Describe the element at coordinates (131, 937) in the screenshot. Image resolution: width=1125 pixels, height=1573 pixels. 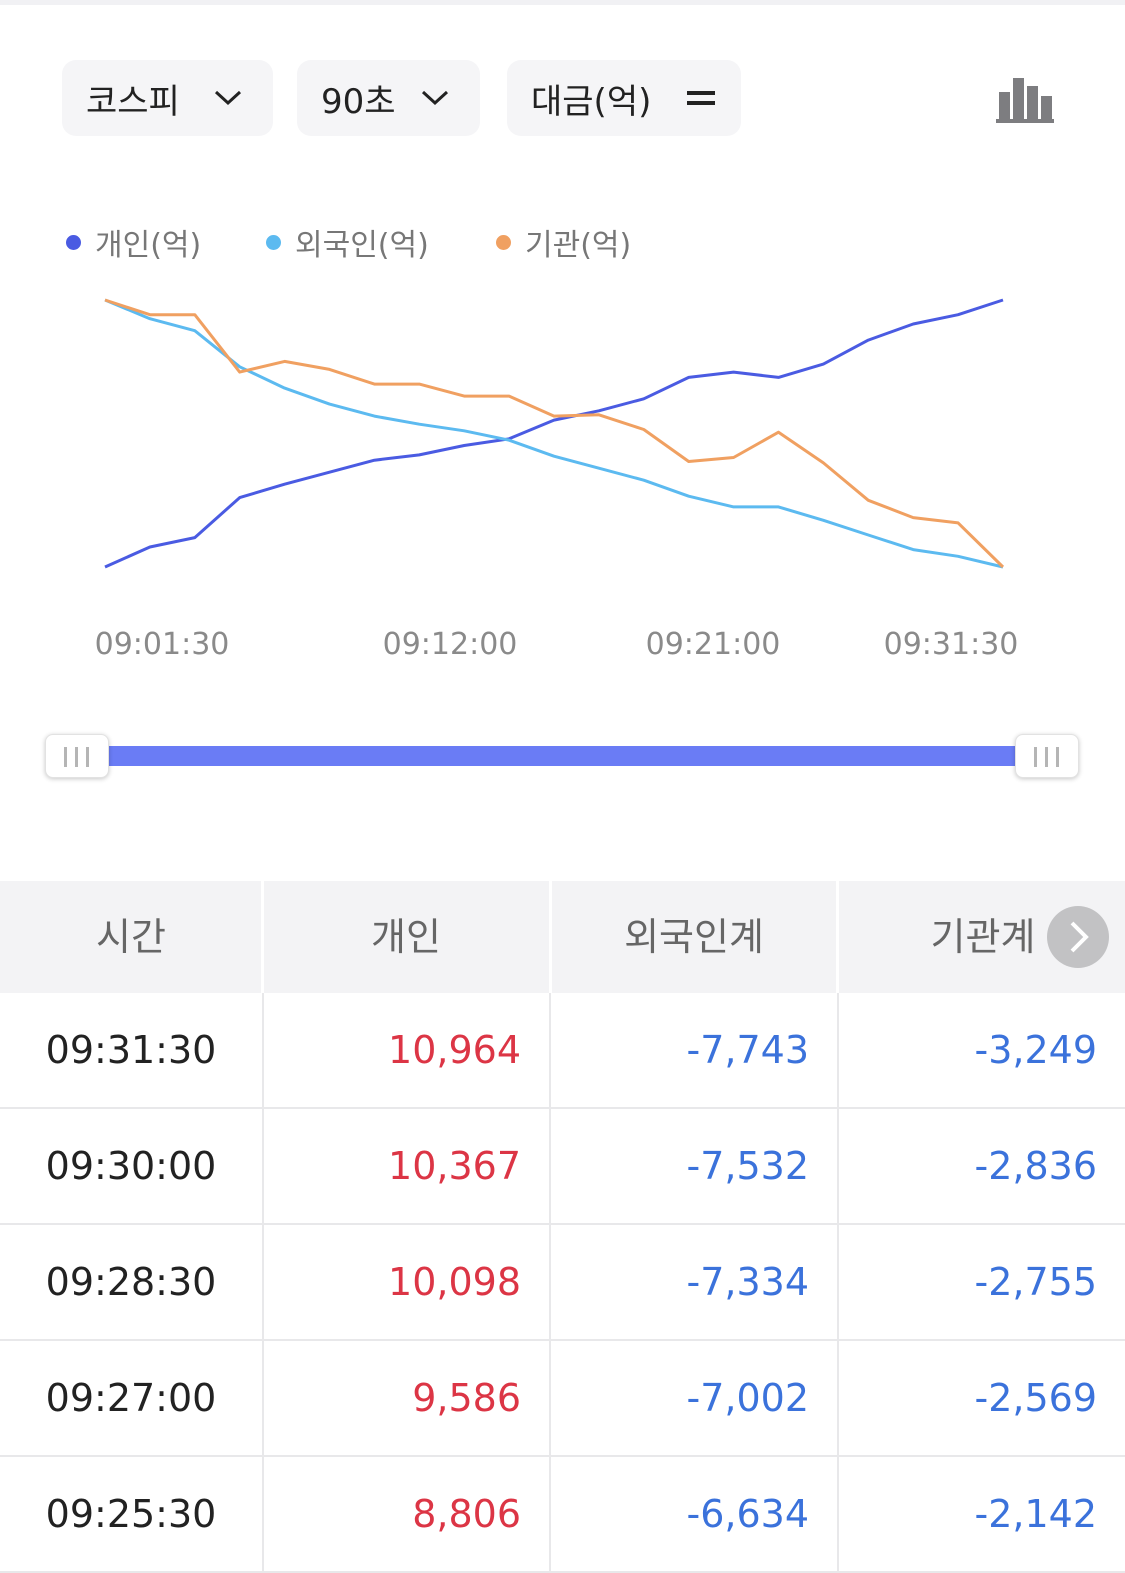
I see `header-time: 시간` at that location.